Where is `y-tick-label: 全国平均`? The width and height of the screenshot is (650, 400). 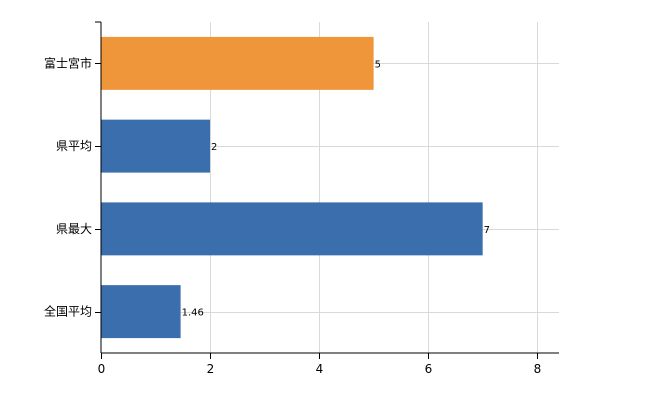
y-tick-label: 全国平均 is located at coordinates (68, 311).